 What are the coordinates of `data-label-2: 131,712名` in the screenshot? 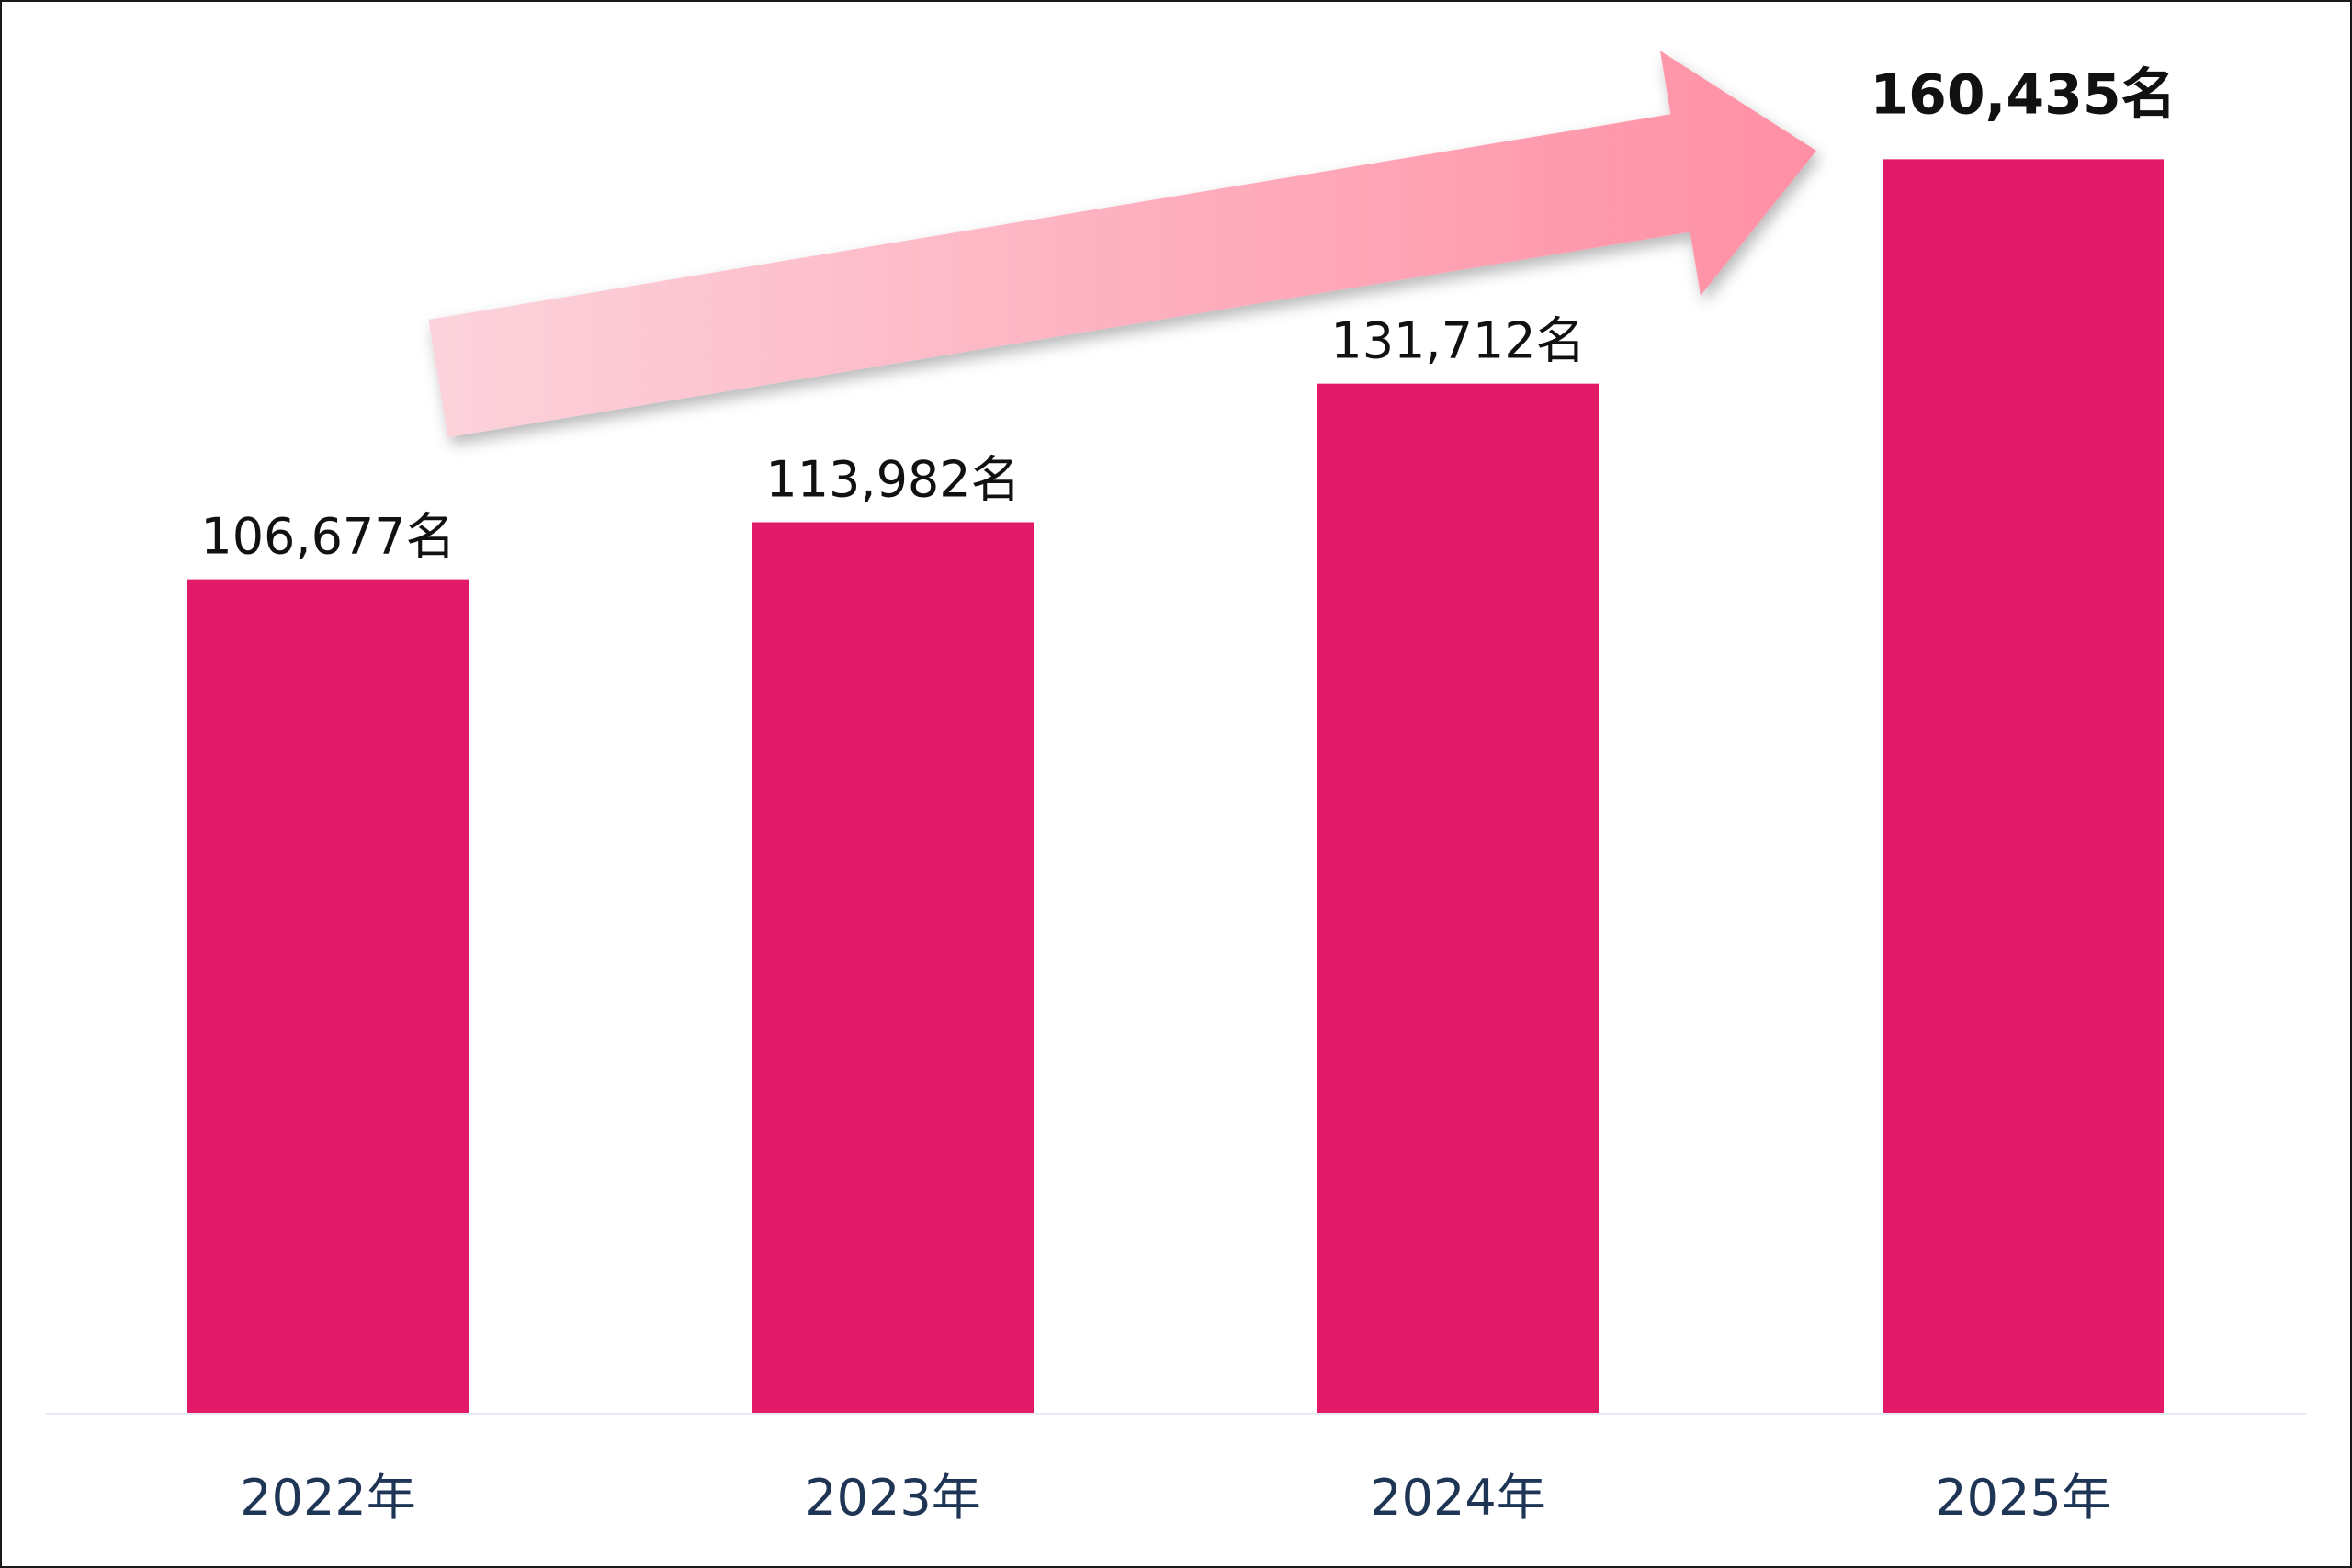 It's located at (1457, 341).